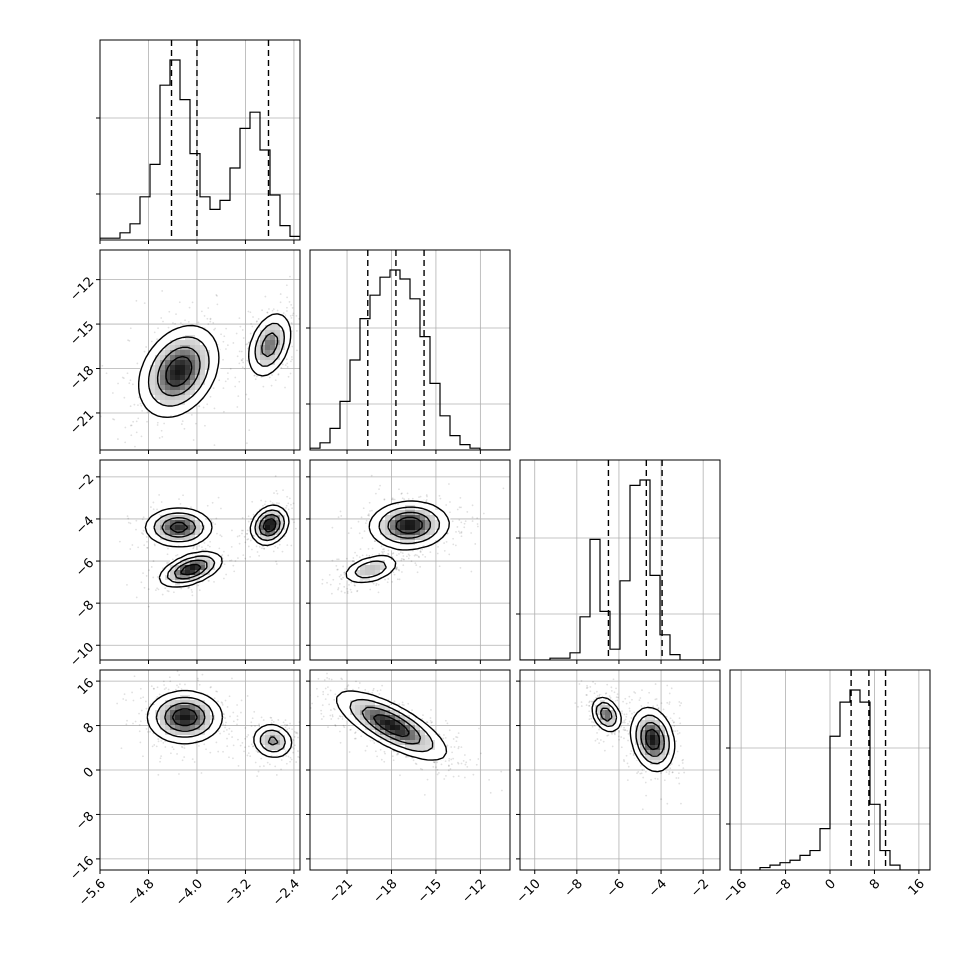  Describe the element at coordinates (220, 724) in the screenshot. I see `contour-line` at that location.